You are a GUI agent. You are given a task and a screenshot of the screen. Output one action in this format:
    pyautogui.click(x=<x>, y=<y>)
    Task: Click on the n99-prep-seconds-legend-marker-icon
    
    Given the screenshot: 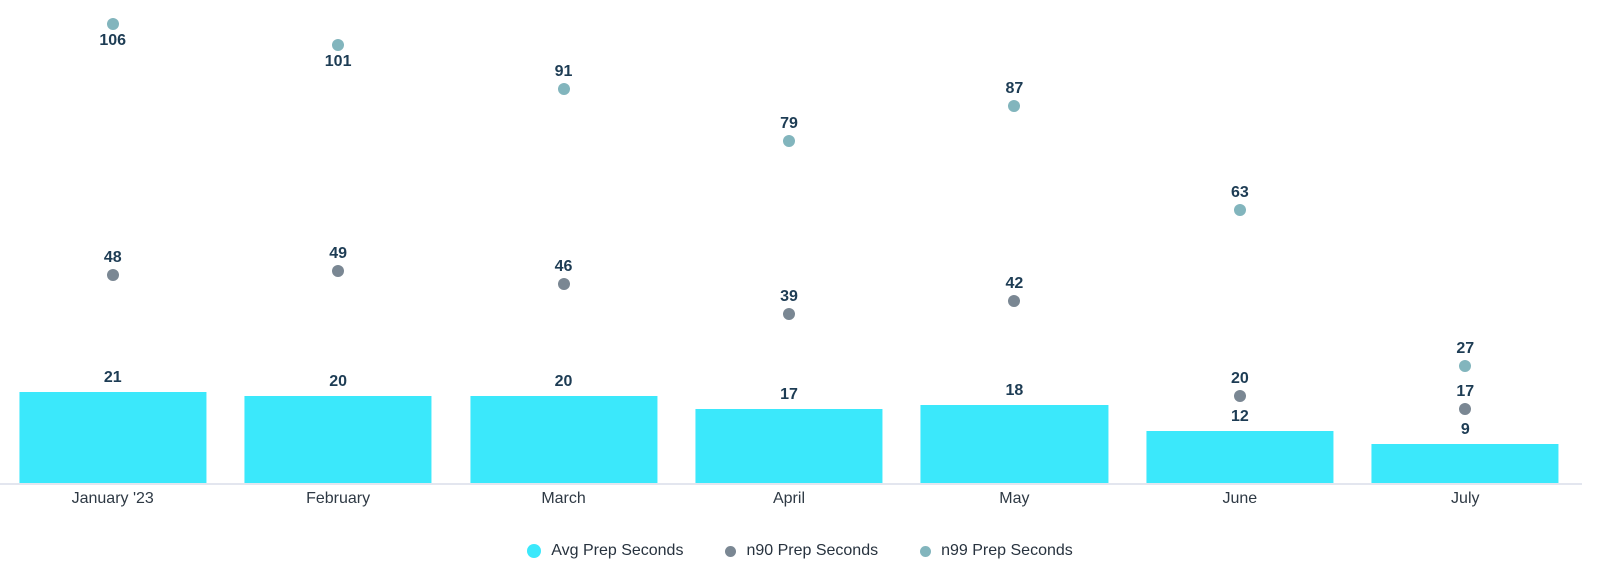 What is the action you would take?
    pyautogui.click(x=926, y=551)
    